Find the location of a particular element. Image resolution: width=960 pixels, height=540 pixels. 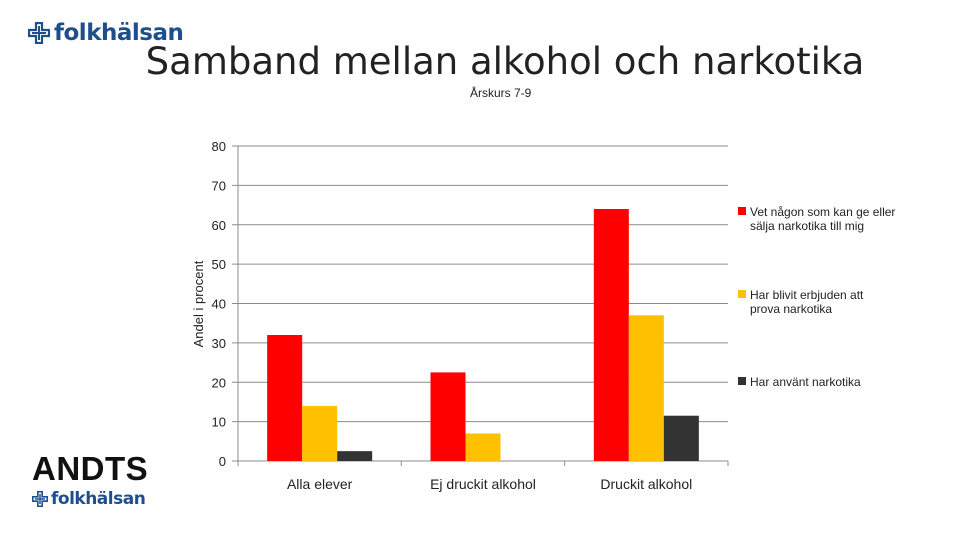

y-tick-label: 60 is located at coordinates (219, 225).